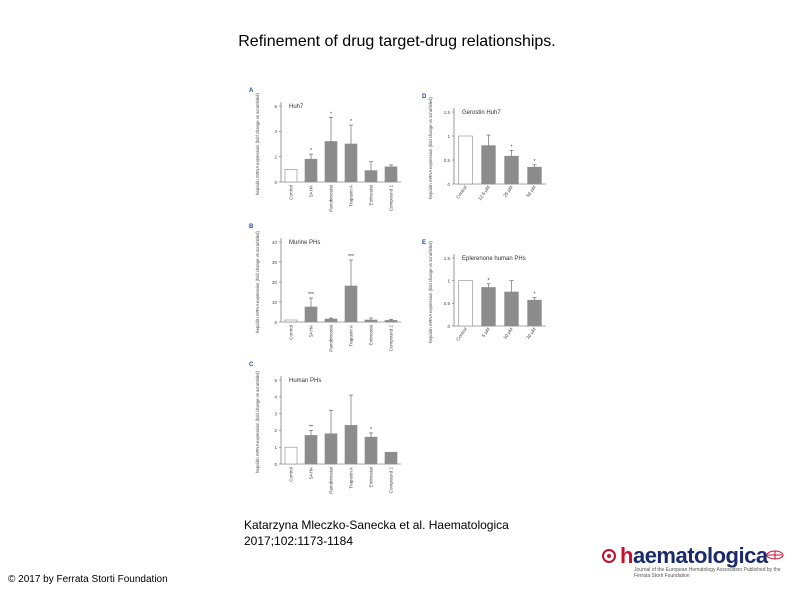 This screenshot has height=595, width=794. Describe the element at coordinates (251, 227) in the screenshot. I see `panel-letter: B` at that location.